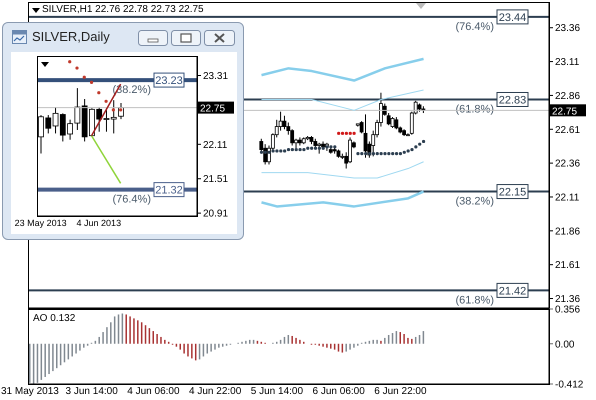 The height and width of the screenshot is (400, 596). I want to click on ref-line-label: 23.44, so click(512, 18).